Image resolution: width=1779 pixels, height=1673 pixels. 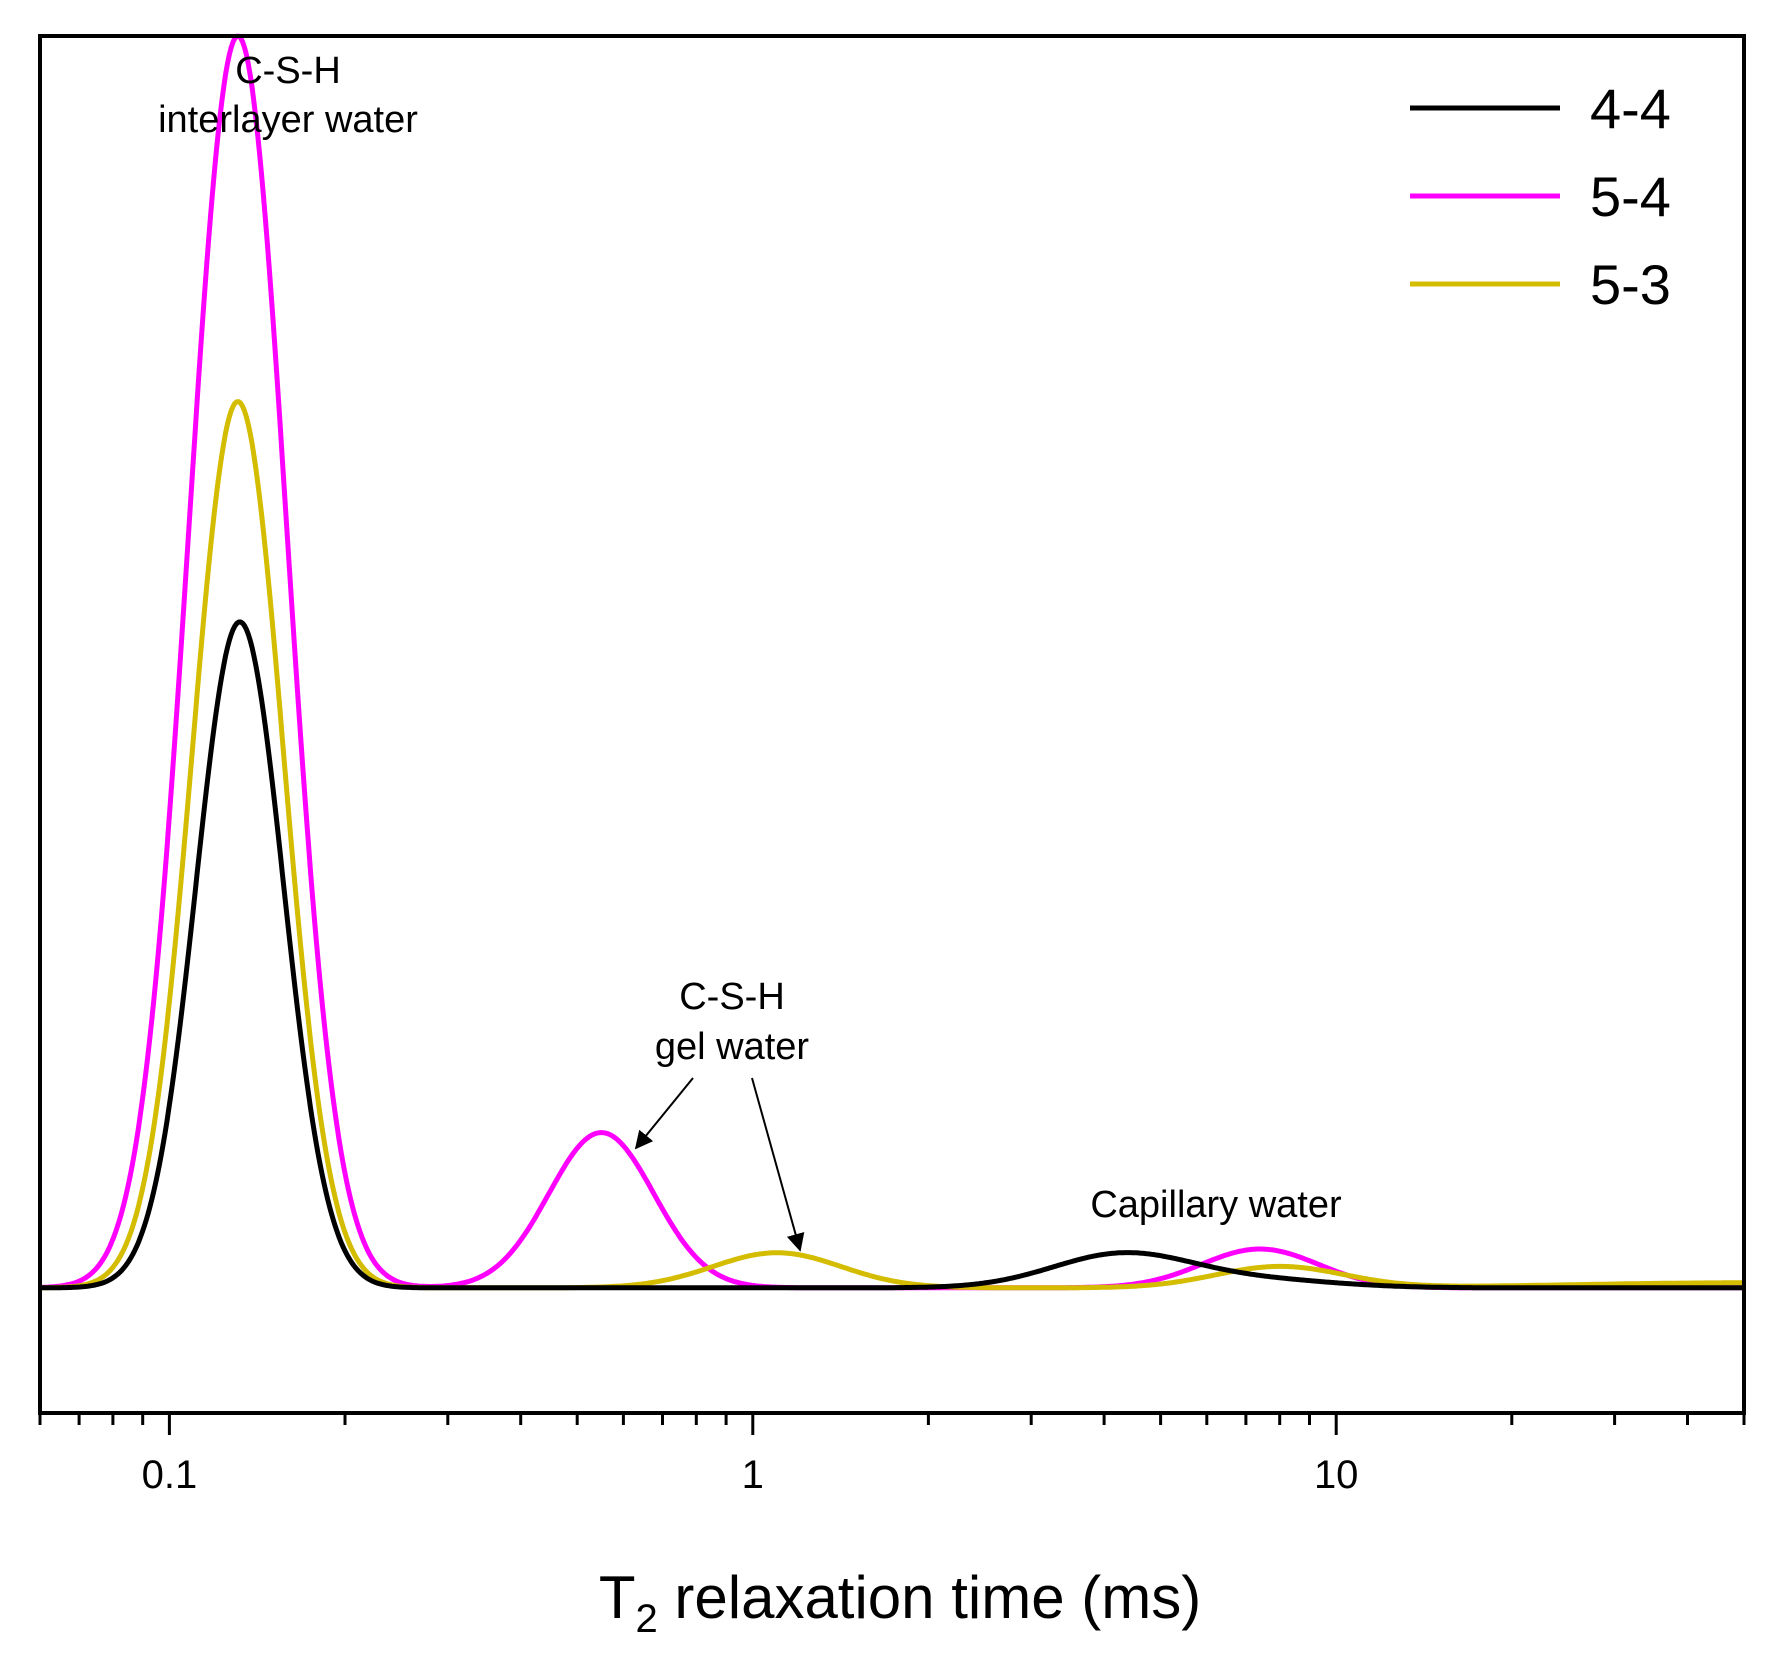 What do you see at coordinates (929, 1597) in the screenshot?
I see `x-axis-title-rest: relaxation time (ms)` at bounding box center [929, 1597].